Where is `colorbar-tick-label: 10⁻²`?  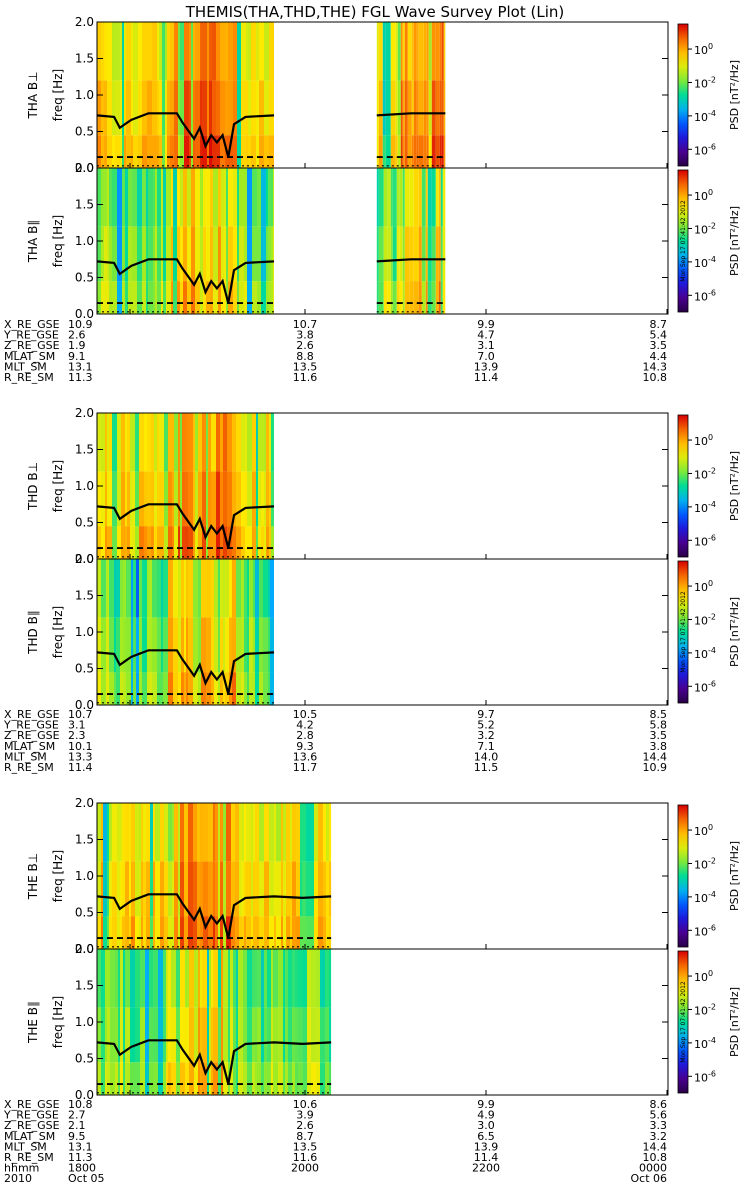 colorbar-tick-label: 10⁻² is located at coordinates (705, 474).